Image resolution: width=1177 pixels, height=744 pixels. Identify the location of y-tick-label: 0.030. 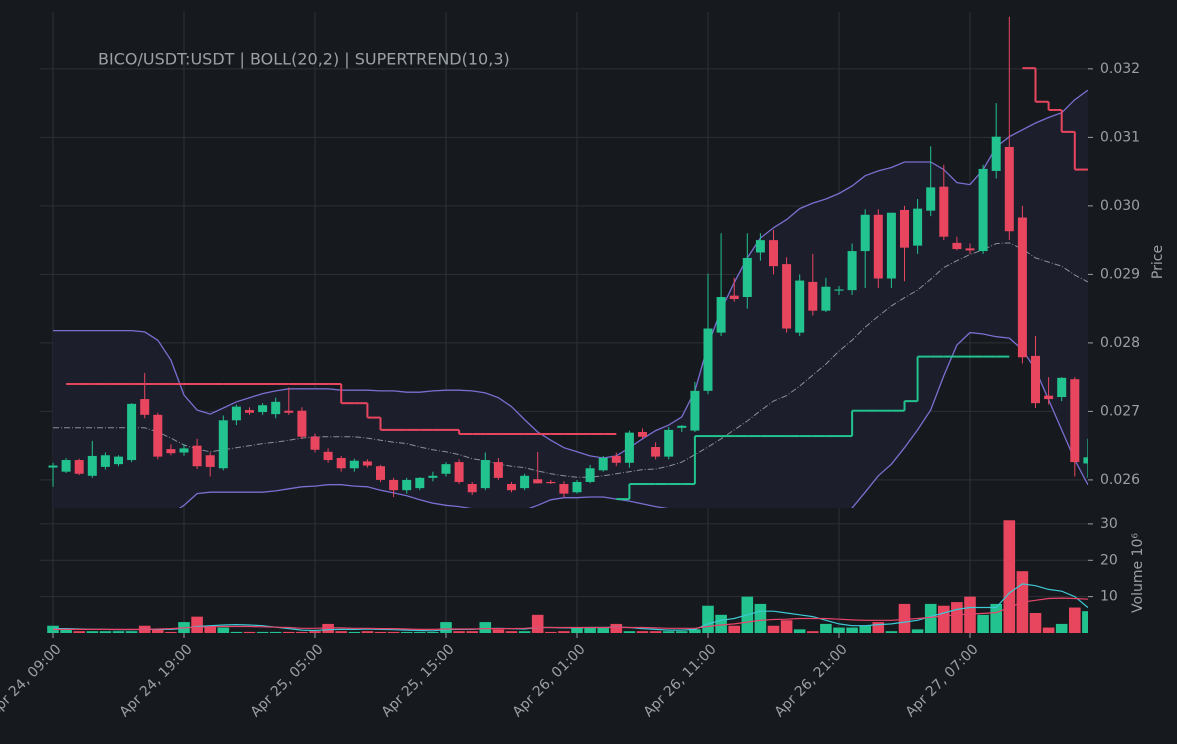
(1120, 206).